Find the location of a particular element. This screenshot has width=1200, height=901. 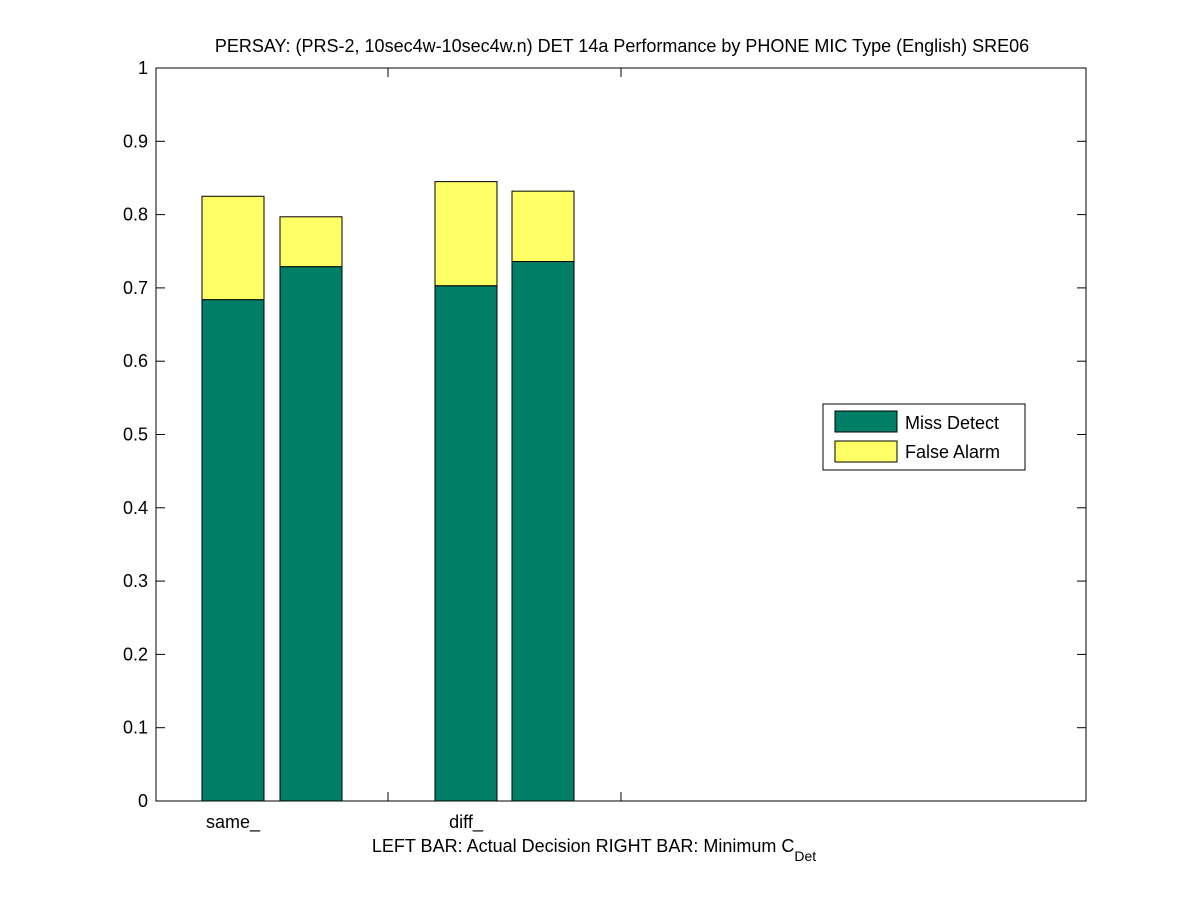

y-tick-label: 0.4 is located at coordinates (135, 508).